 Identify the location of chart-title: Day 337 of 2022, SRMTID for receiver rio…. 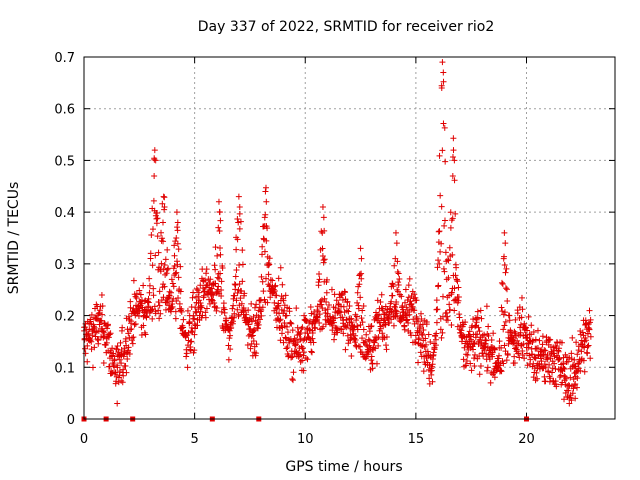
(346, 27).